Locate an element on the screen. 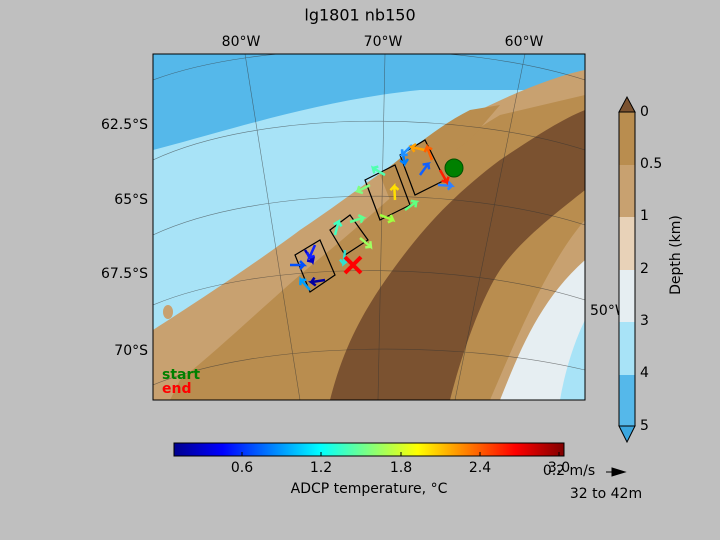  temperature-tick-label: 1.2 is located at coordinates (321, 468).